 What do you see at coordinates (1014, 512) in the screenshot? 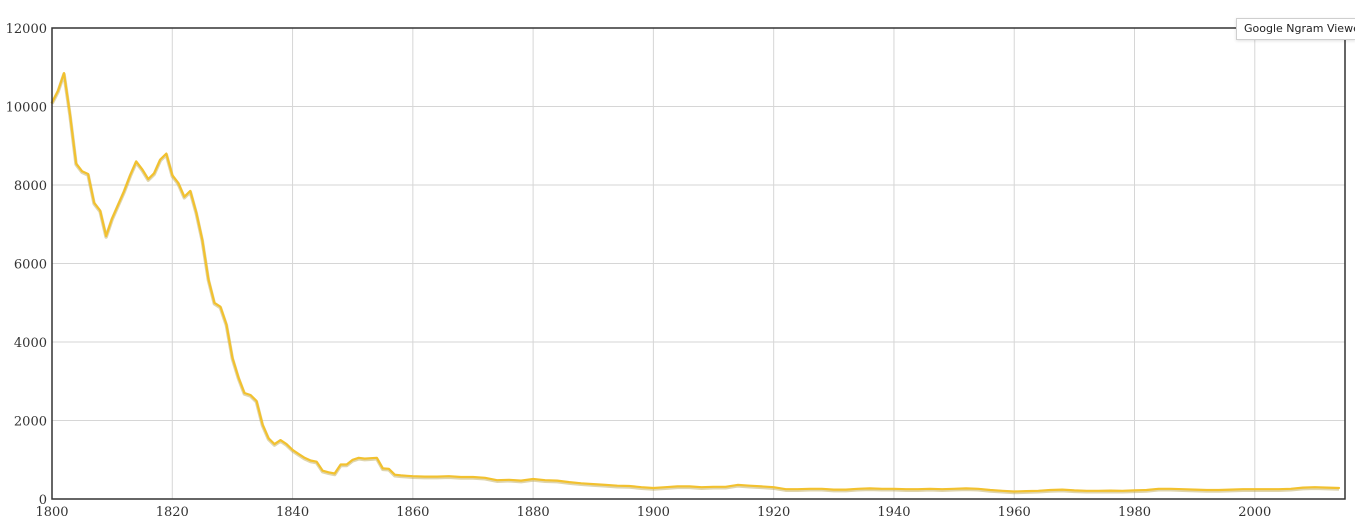
I see `x-tick-label: 1960` at bounding box center [1014, 512].